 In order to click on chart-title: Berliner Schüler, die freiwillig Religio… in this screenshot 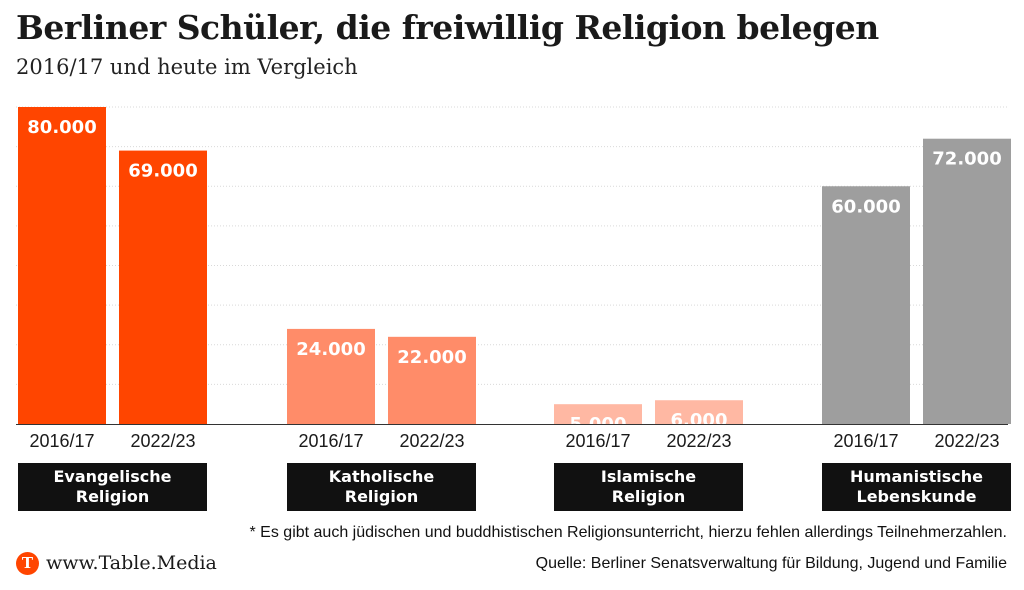, I will do `click(447, 27)`.